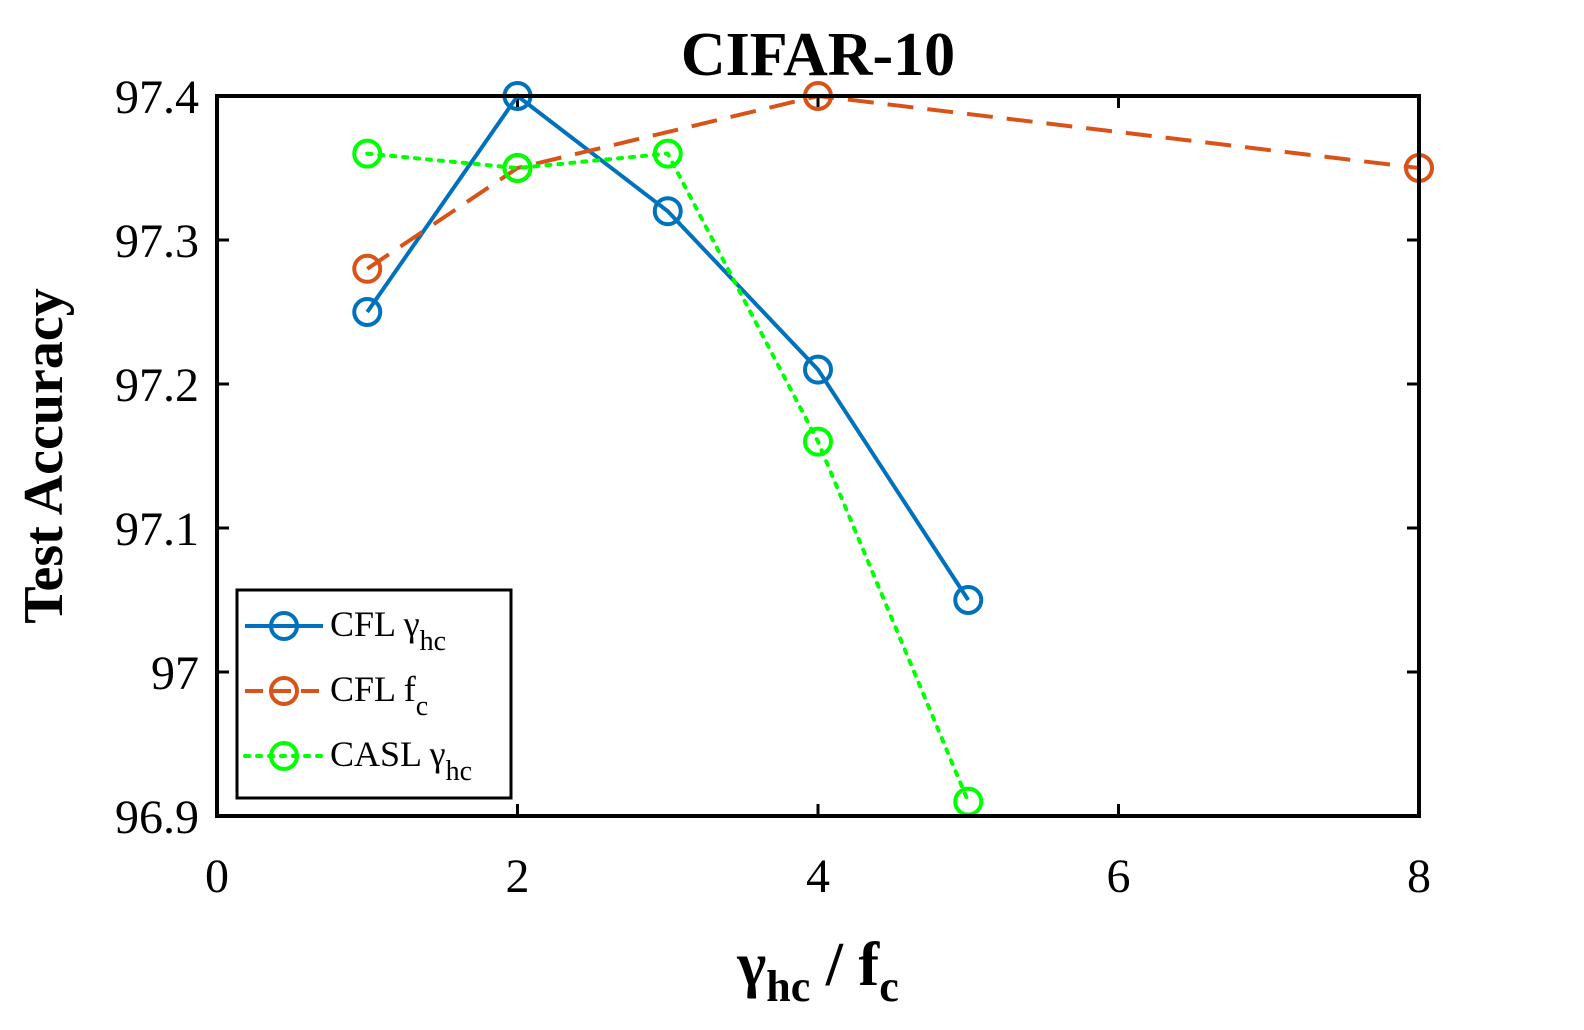 The height and width of the screenshot is (1030, 1584). Describe the element at coordinates (175, 673) in the screenshot. I see `y-tick-label: 97` at that location.